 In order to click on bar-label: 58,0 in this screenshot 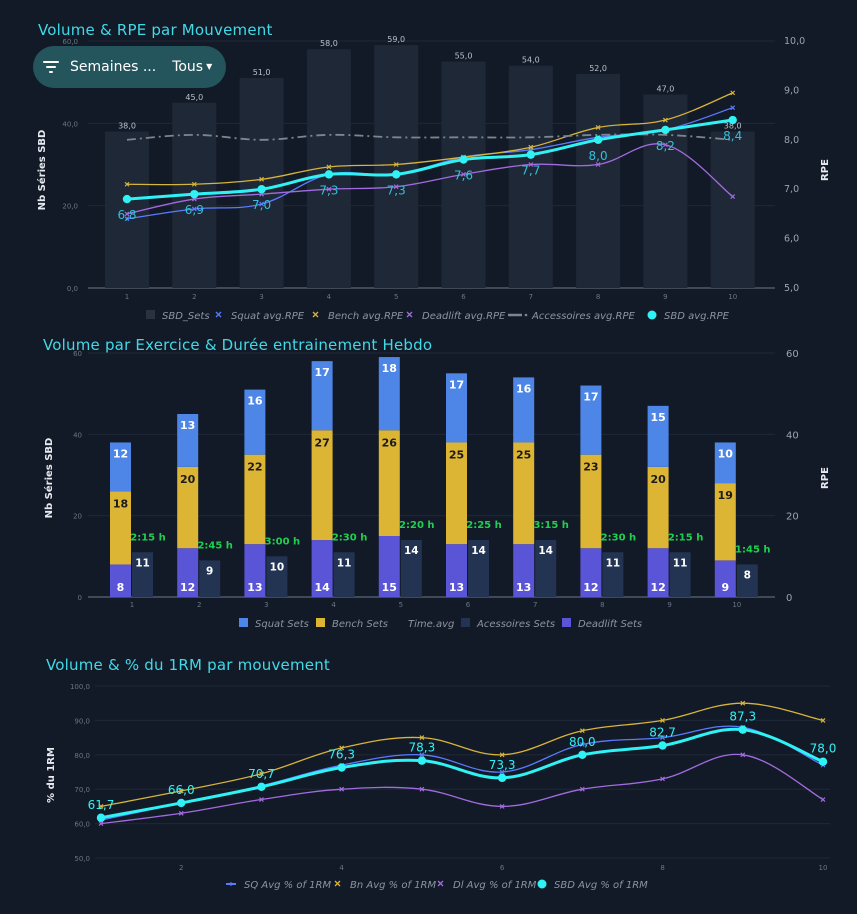, I will do `click(329, 43)`.